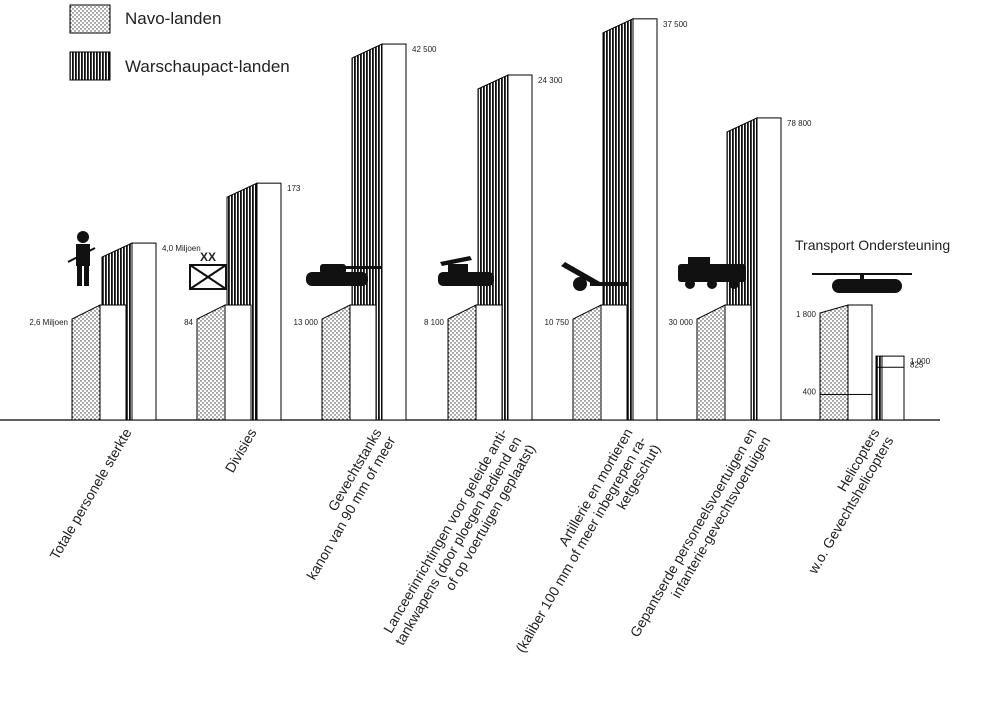 This screenshot has height=720, width=995. I want to click on category-label: Totale personele sterkte, so click(90, 493).